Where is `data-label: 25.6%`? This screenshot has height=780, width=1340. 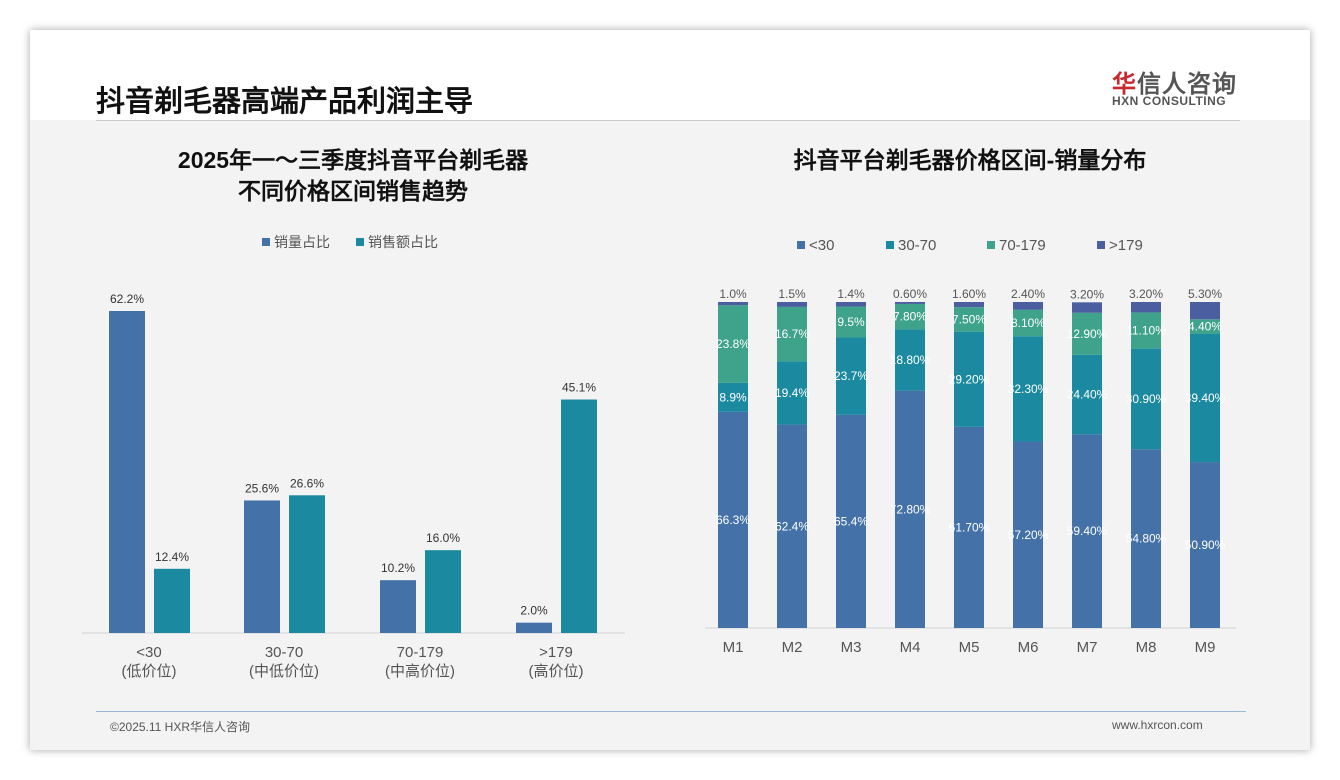 data-label: 25.6% is located at coordinates (262, 488).